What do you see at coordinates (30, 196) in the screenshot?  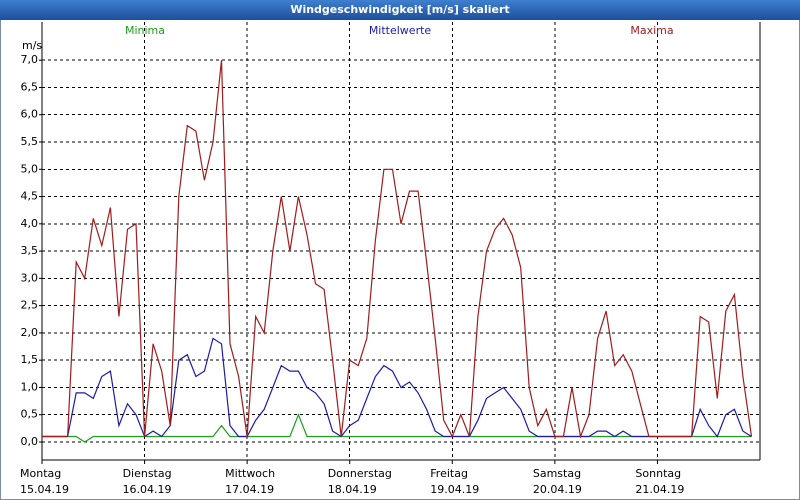 I see `y-tick-label: 4,5` at bounding box center [30, 196].